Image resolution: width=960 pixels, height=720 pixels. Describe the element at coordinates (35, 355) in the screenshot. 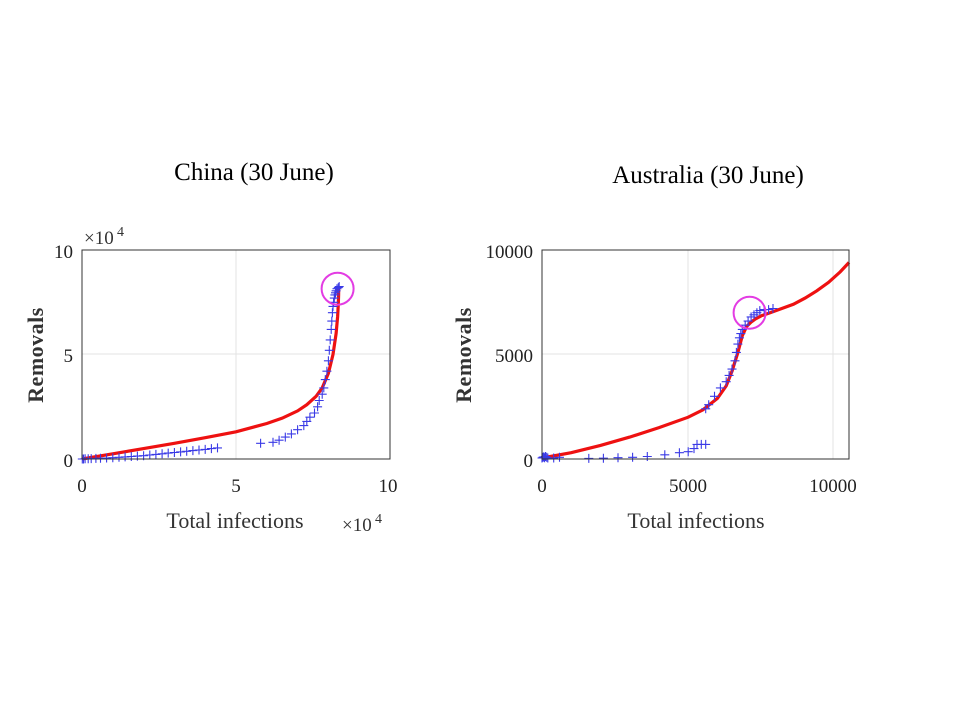

I see `china-ylabel: Removals` at that location.